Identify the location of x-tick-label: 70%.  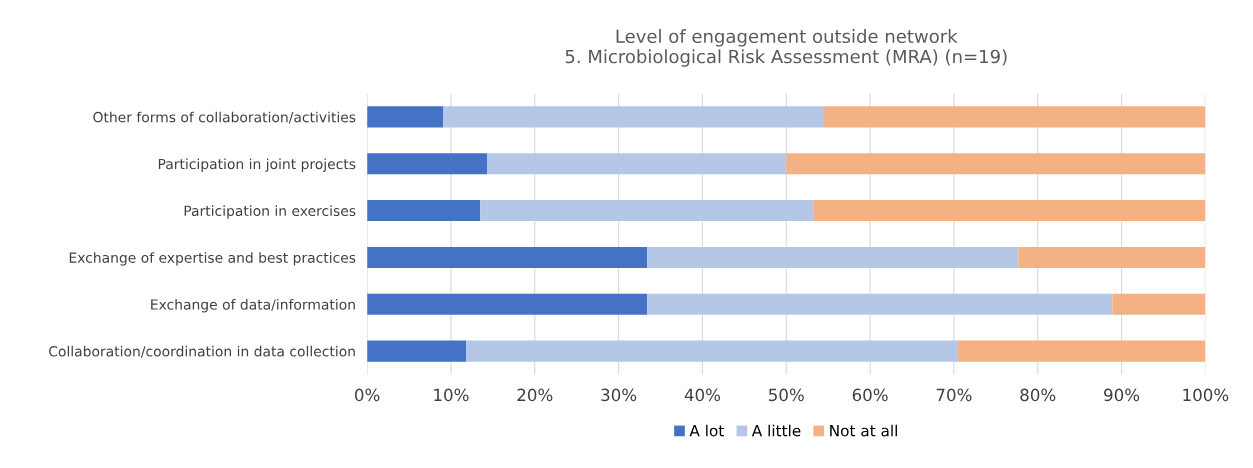
(954, 395).